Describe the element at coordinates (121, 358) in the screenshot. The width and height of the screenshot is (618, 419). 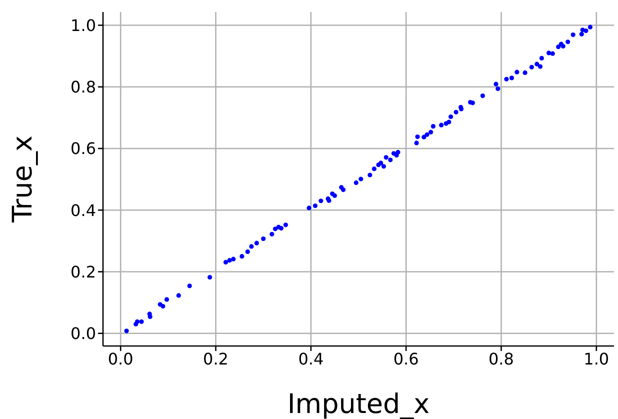
I see `x-tick-label: 0.0` at that location.